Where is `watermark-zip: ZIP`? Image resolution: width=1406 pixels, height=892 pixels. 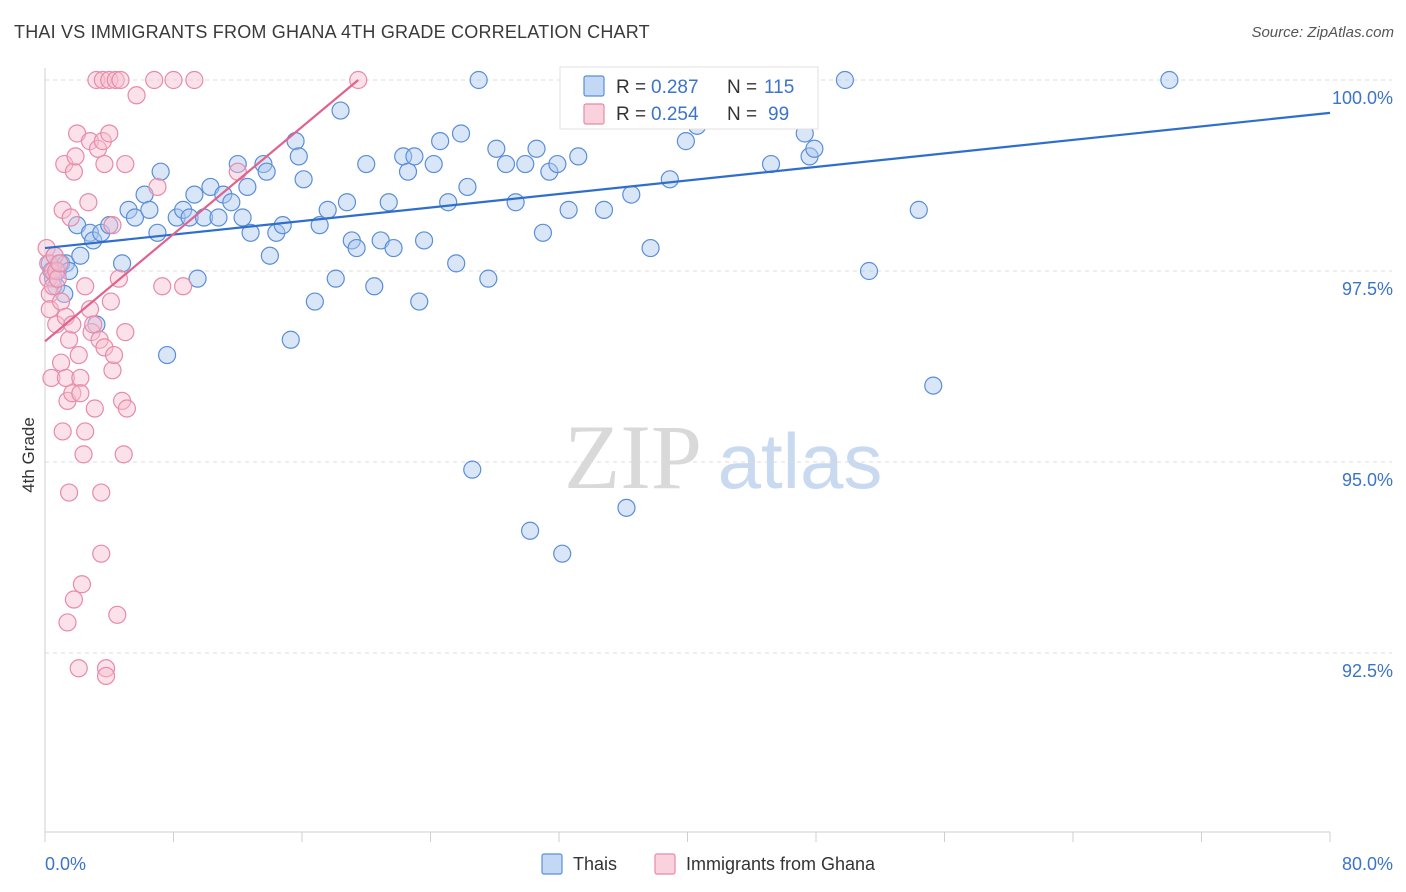
watermark-zip: ZIP is located at coordinates (633, 457).